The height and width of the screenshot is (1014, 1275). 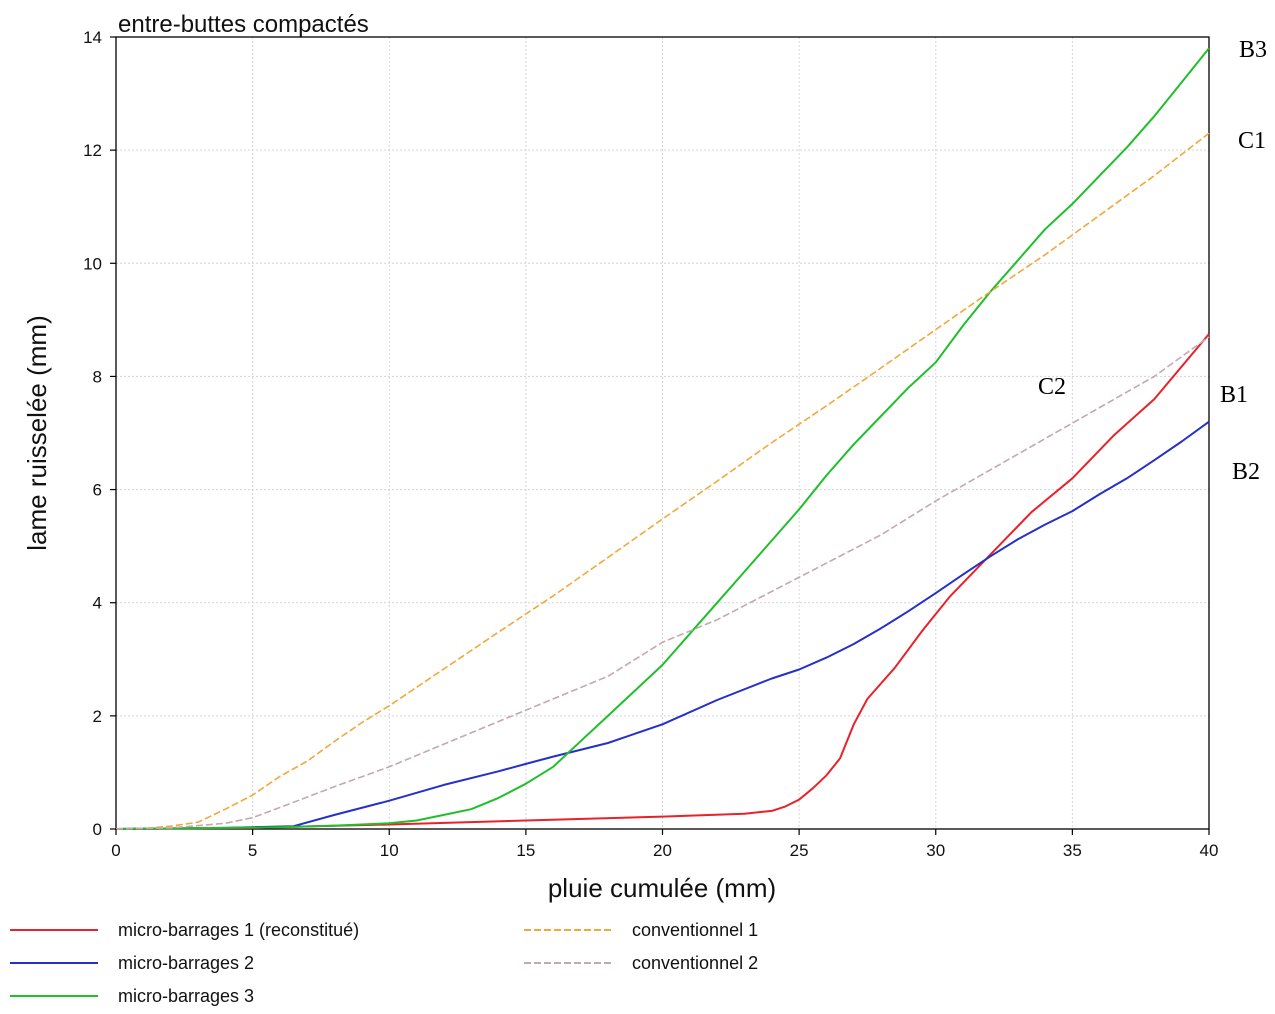 I want to click on x-tick-label: 20, so click(x=662, y=850).